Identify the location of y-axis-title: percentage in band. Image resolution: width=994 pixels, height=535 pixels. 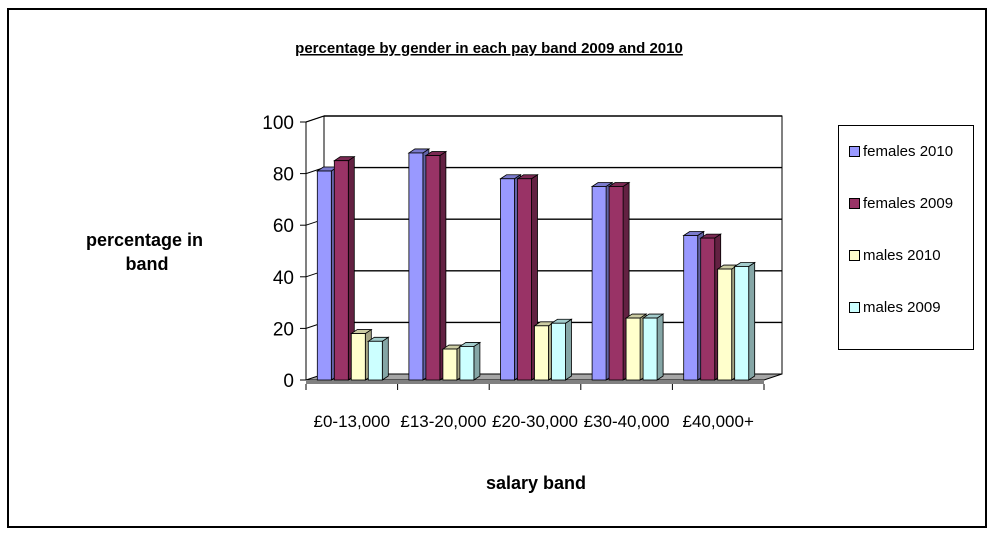
(147, 252).